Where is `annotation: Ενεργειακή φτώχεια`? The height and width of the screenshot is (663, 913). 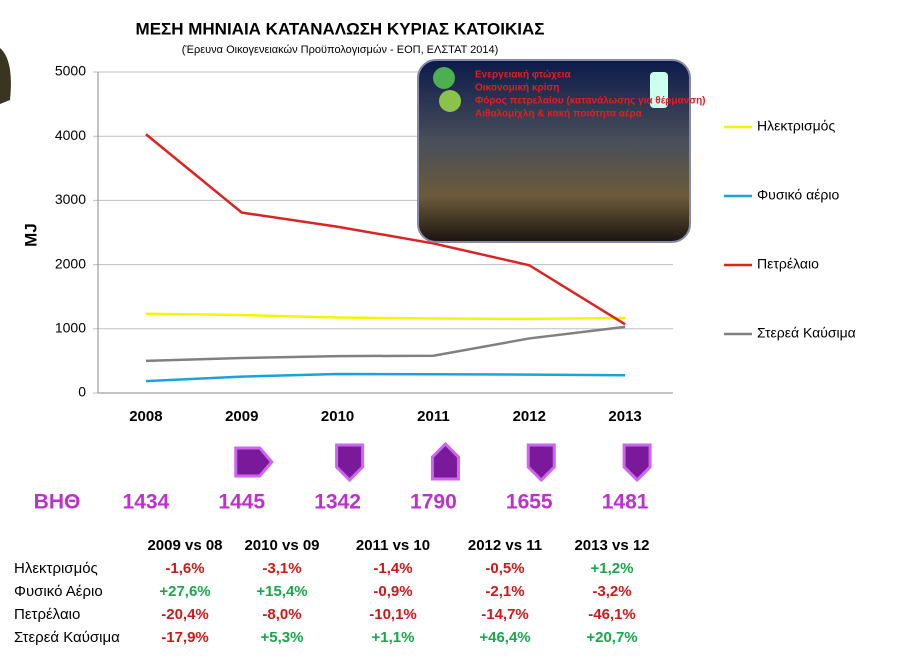 annotation: Ενεργειακή φτώχεια is located at coordinates (523, 75).